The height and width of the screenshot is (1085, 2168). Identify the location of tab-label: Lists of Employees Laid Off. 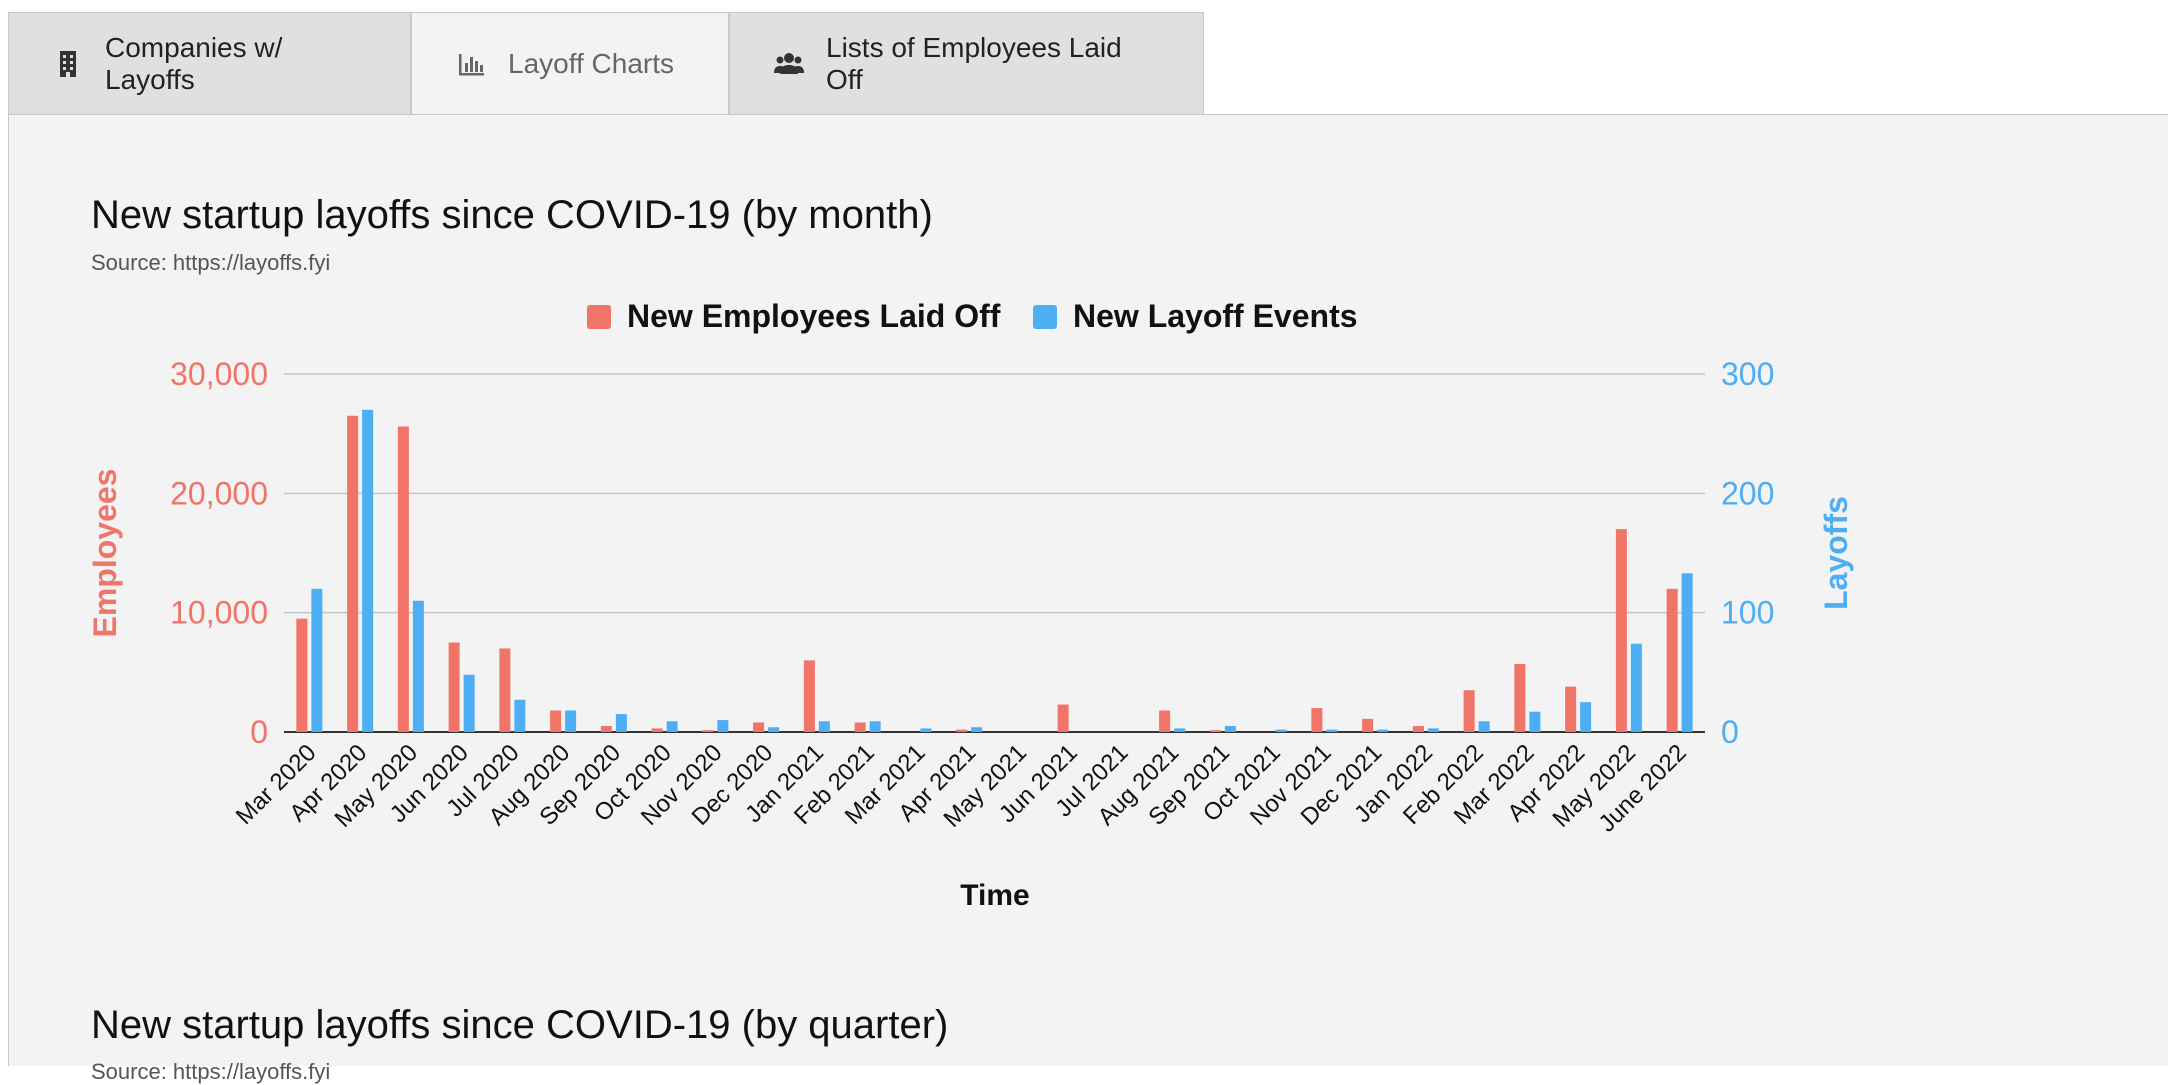
(974, 63).